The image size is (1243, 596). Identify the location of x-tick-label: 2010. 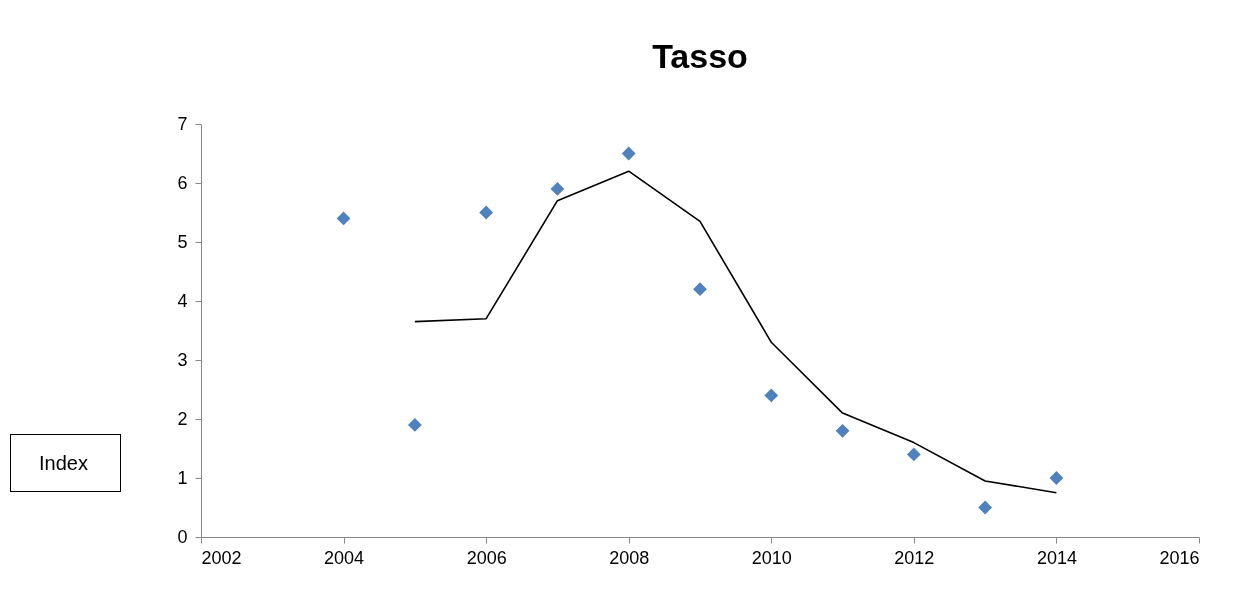
(771, 557).